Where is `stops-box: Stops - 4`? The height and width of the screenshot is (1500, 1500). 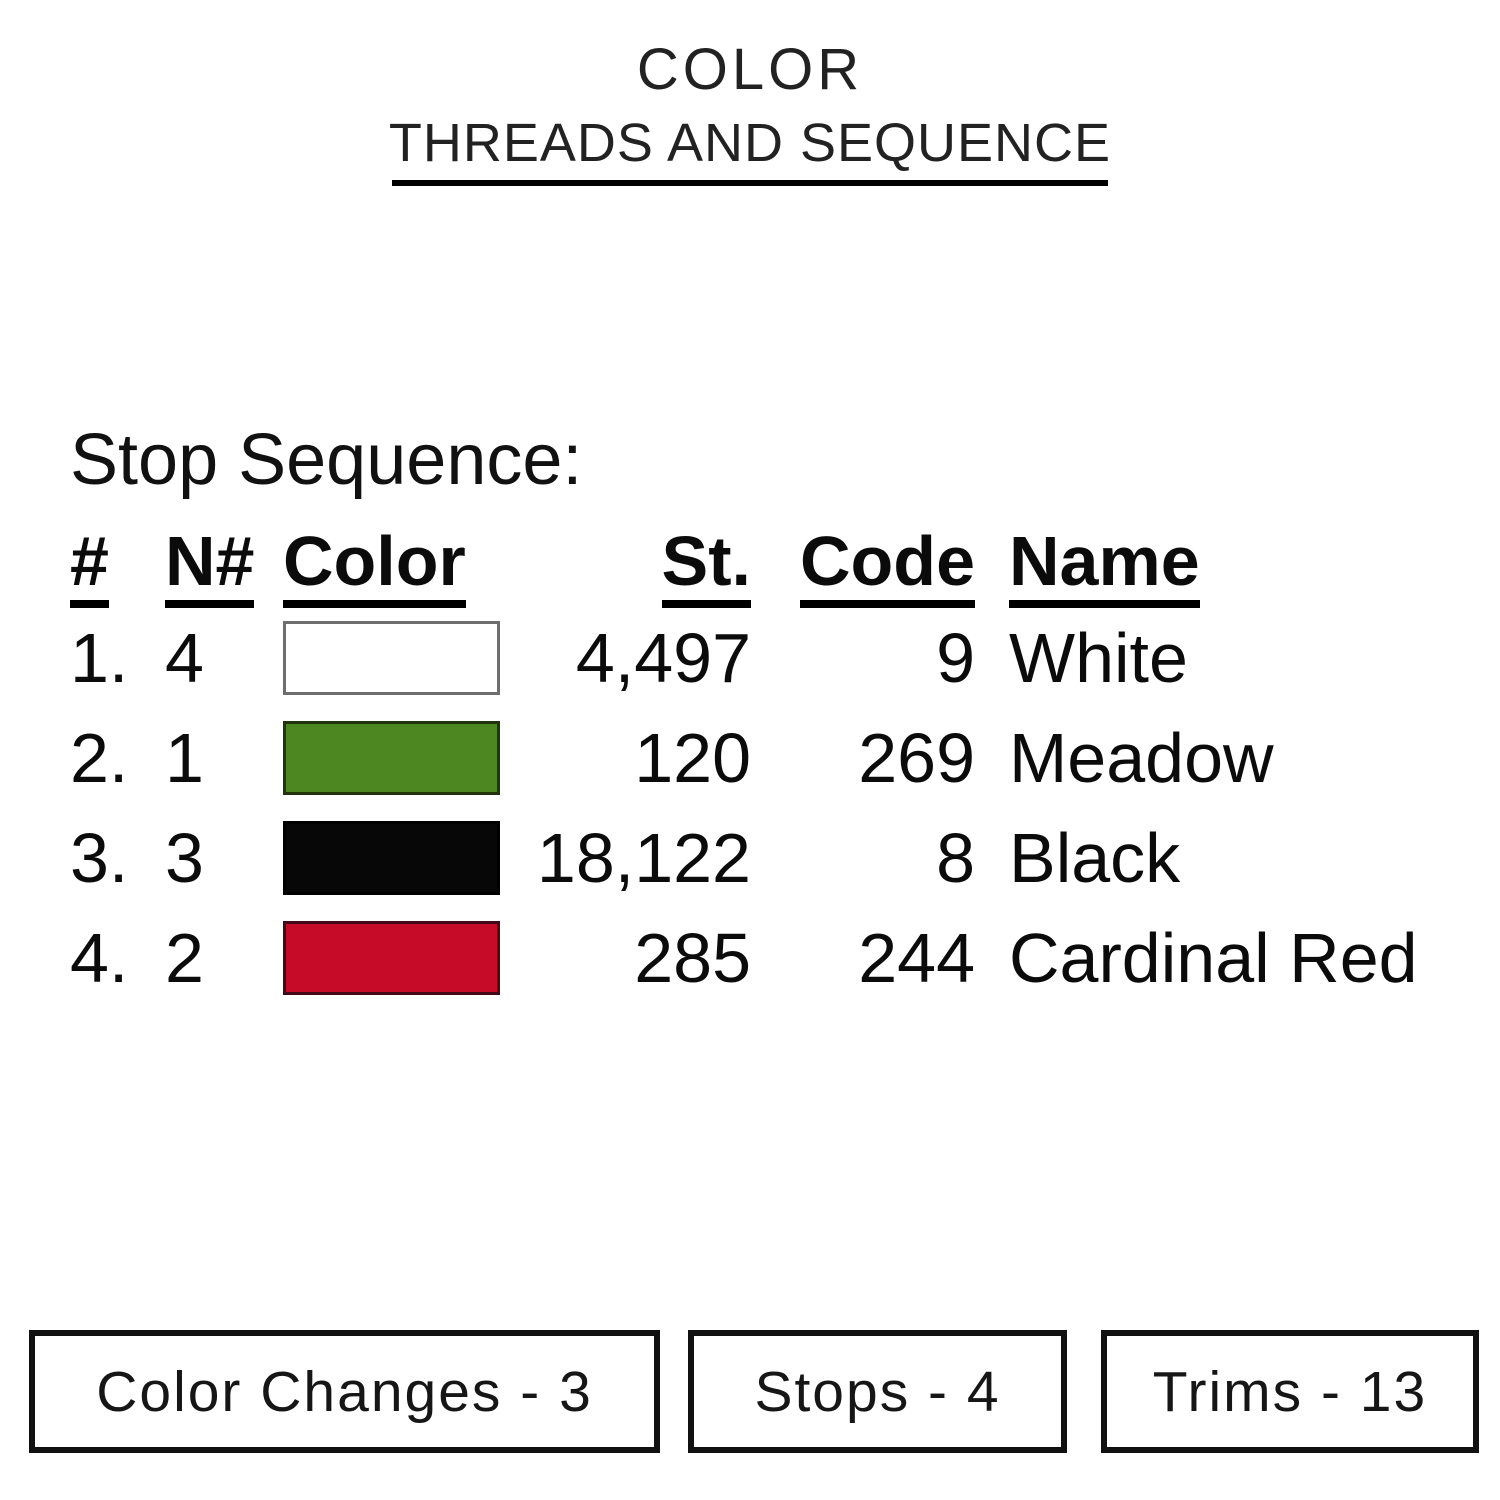
stops-box: Stops - 4 is located at coordinates (877, 1391).